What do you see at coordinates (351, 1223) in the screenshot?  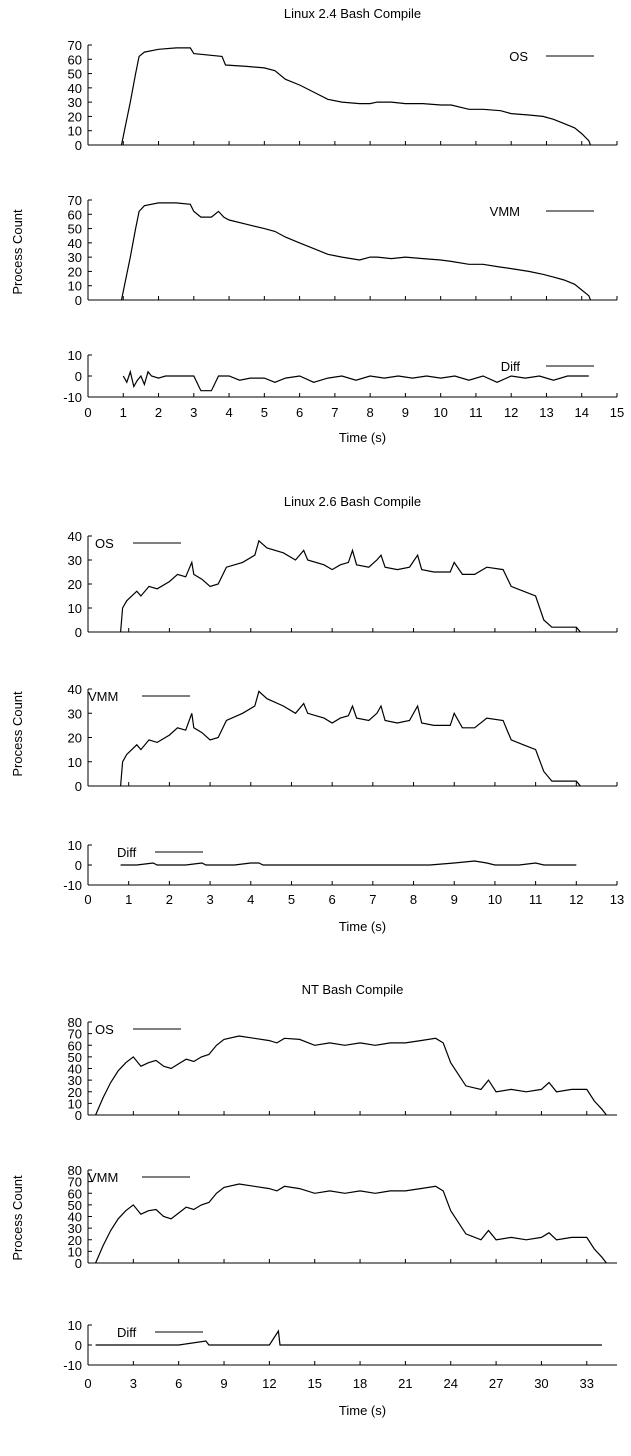 I see `series-line-vmm` at bounding box center [351, 1223].